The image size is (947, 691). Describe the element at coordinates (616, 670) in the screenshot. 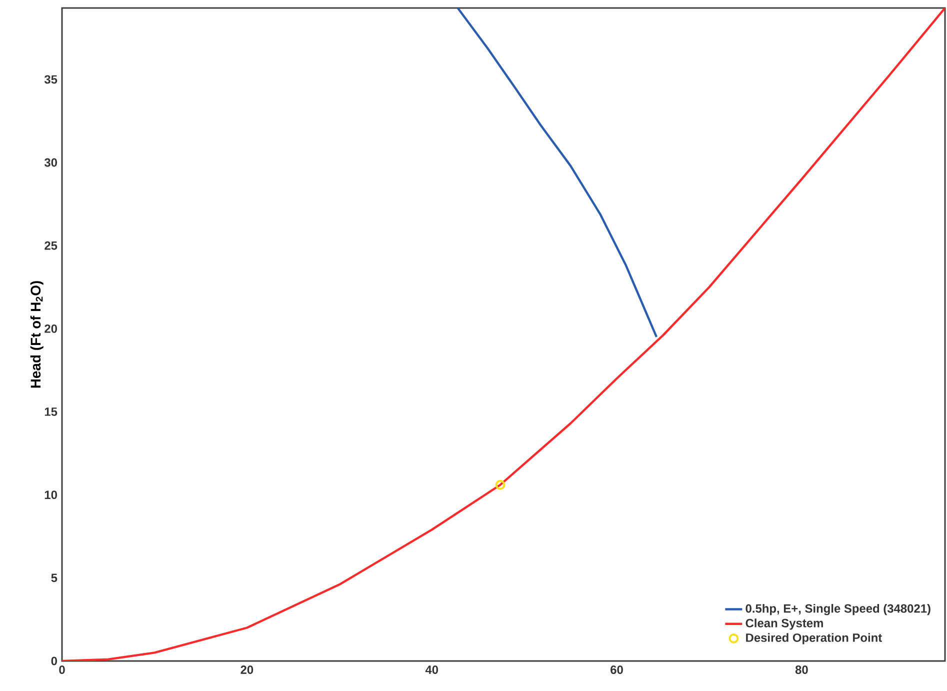

I see `x-tick-label: 60` at that location.